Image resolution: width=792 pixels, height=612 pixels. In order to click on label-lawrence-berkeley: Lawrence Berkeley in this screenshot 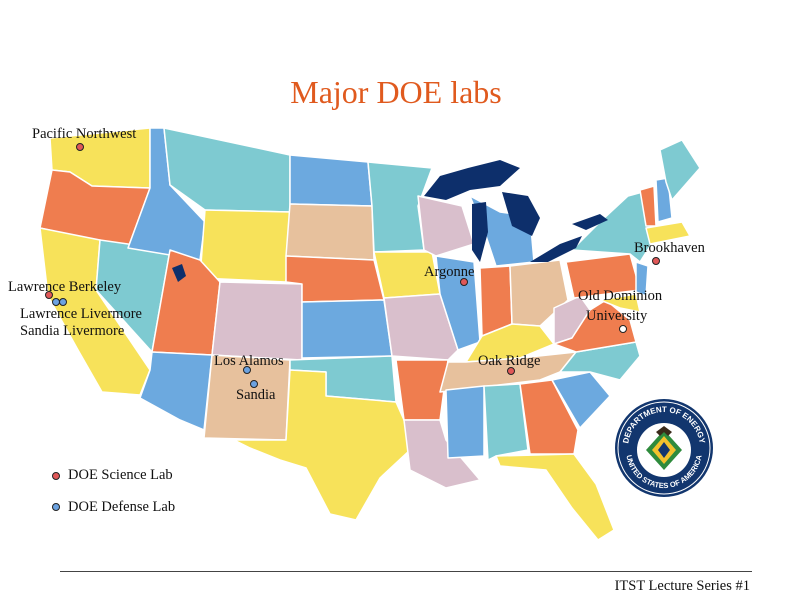, I will do `click(65, 287)`.